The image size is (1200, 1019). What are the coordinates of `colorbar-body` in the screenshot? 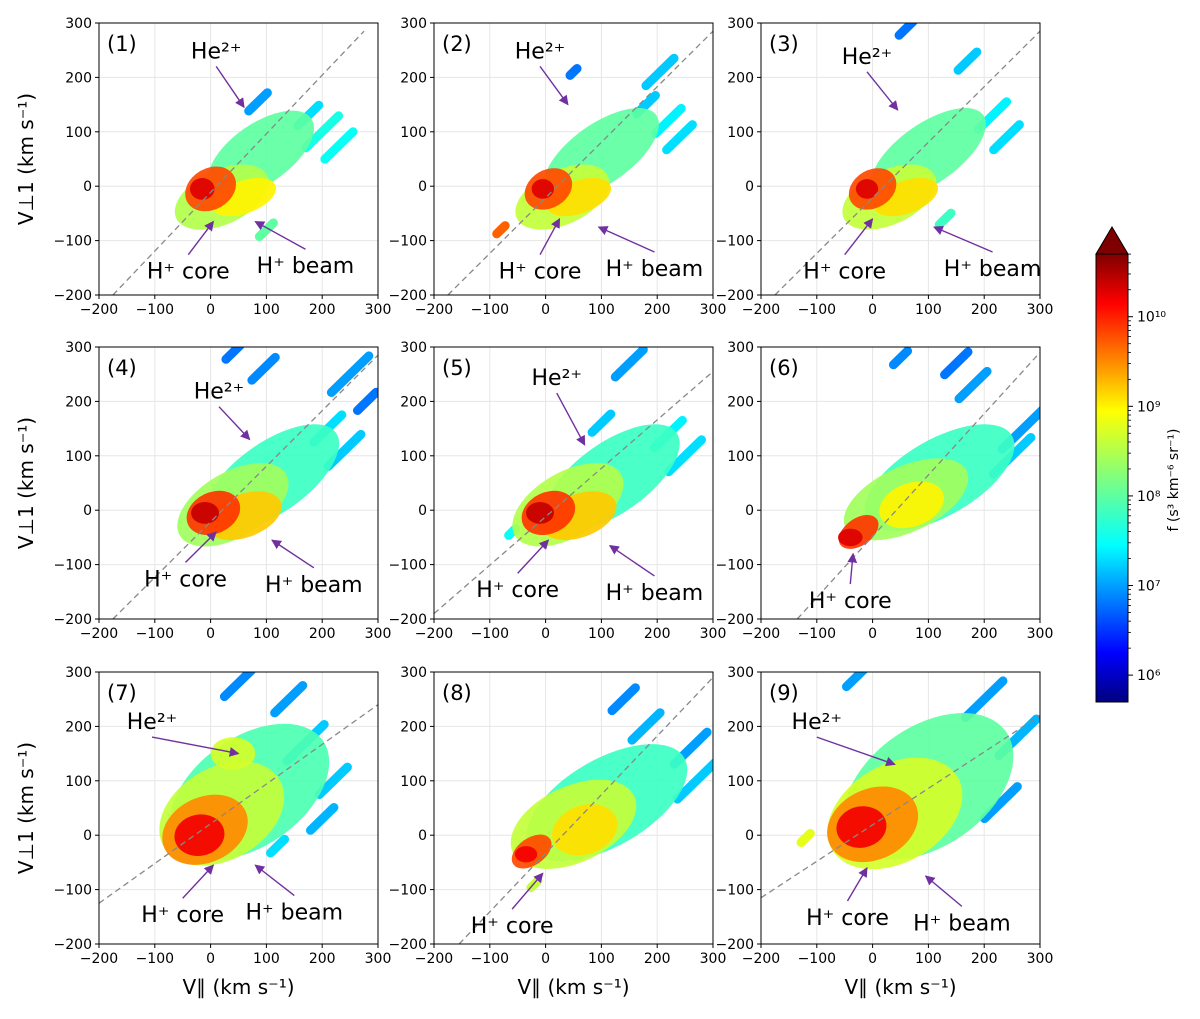 It's located at (1112, 478).